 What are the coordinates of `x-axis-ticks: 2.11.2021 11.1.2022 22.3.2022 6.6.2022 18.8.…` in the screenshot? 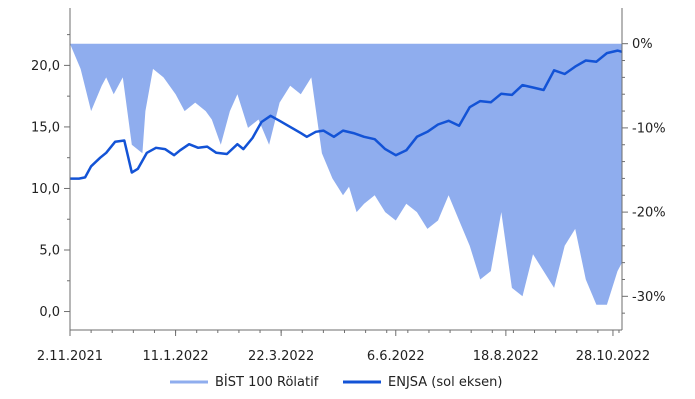 It's located at (343, 347).